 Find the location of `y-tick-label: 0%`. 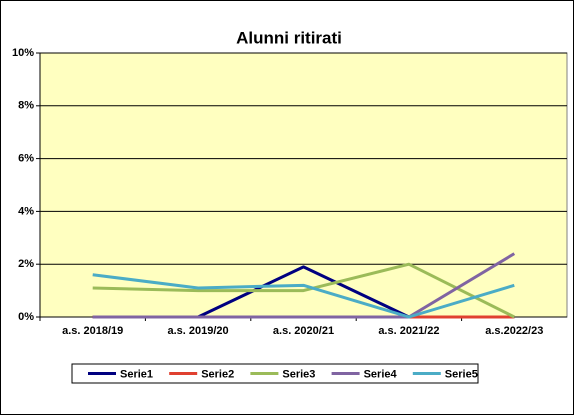

y-tick-label: 0% is located at coordinates (26, 317).